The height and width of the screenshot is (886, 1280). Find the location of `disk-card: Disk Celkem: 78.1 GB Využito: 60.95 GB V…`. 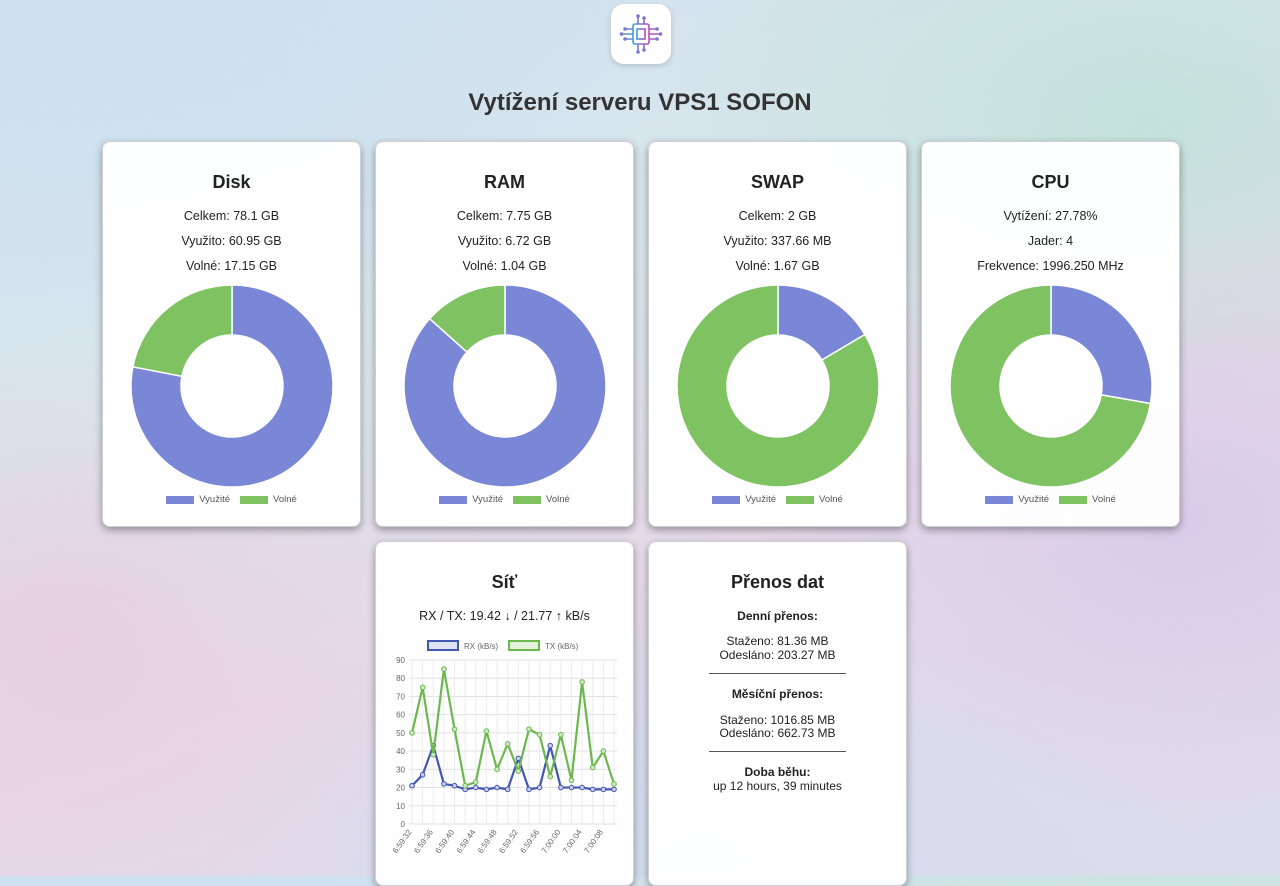

disk-card: Disk Celkem: 78.1 GB Využito: 60.95 GB V… is located at coordinates (231, 334).